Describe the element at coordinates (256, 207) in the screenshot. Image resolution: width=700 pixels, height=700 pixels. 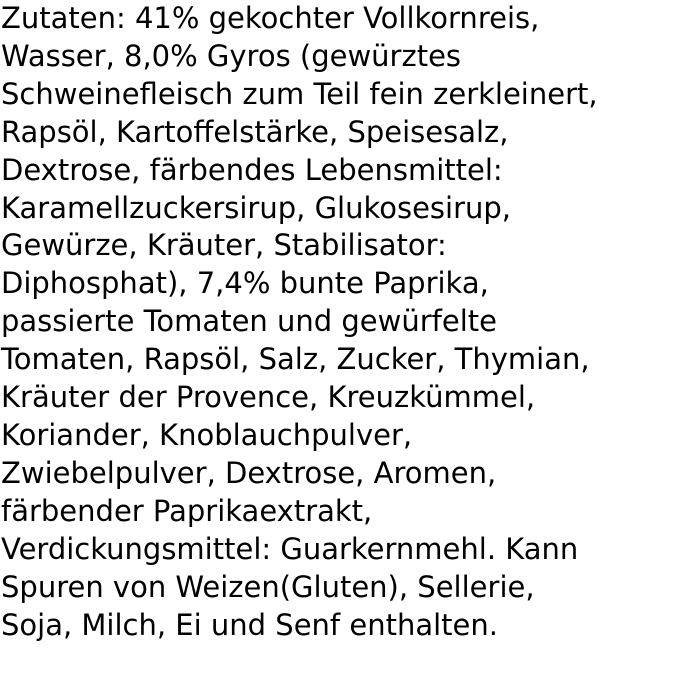
I see `ingredients-line: Karamellzuckersirup, Glukosesirup,` at that location.